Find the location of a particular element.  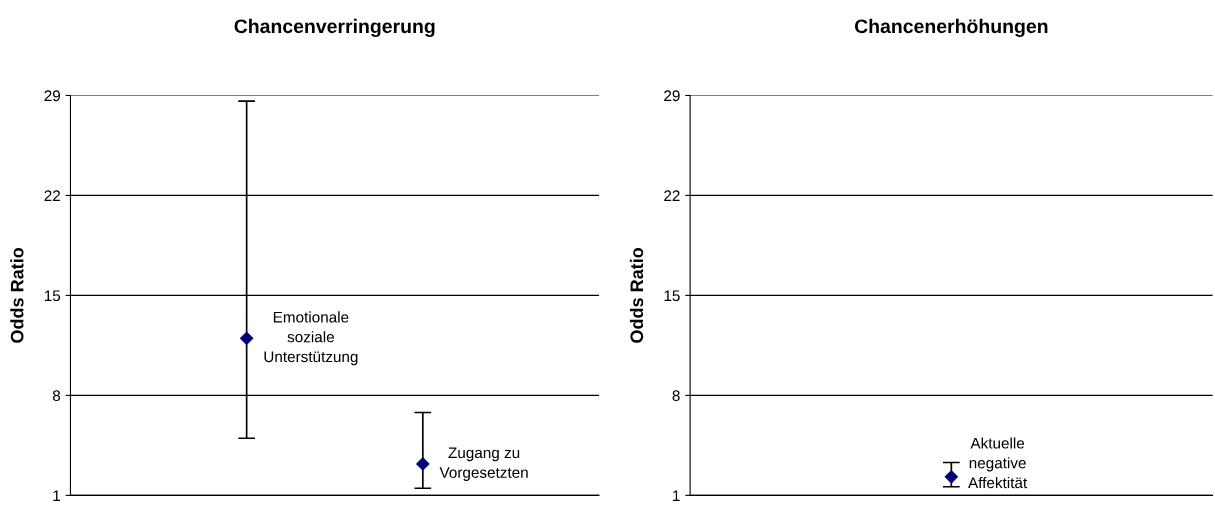

annotation: Zugang zu Vorgesetzten is located at coordinates (483, 464).